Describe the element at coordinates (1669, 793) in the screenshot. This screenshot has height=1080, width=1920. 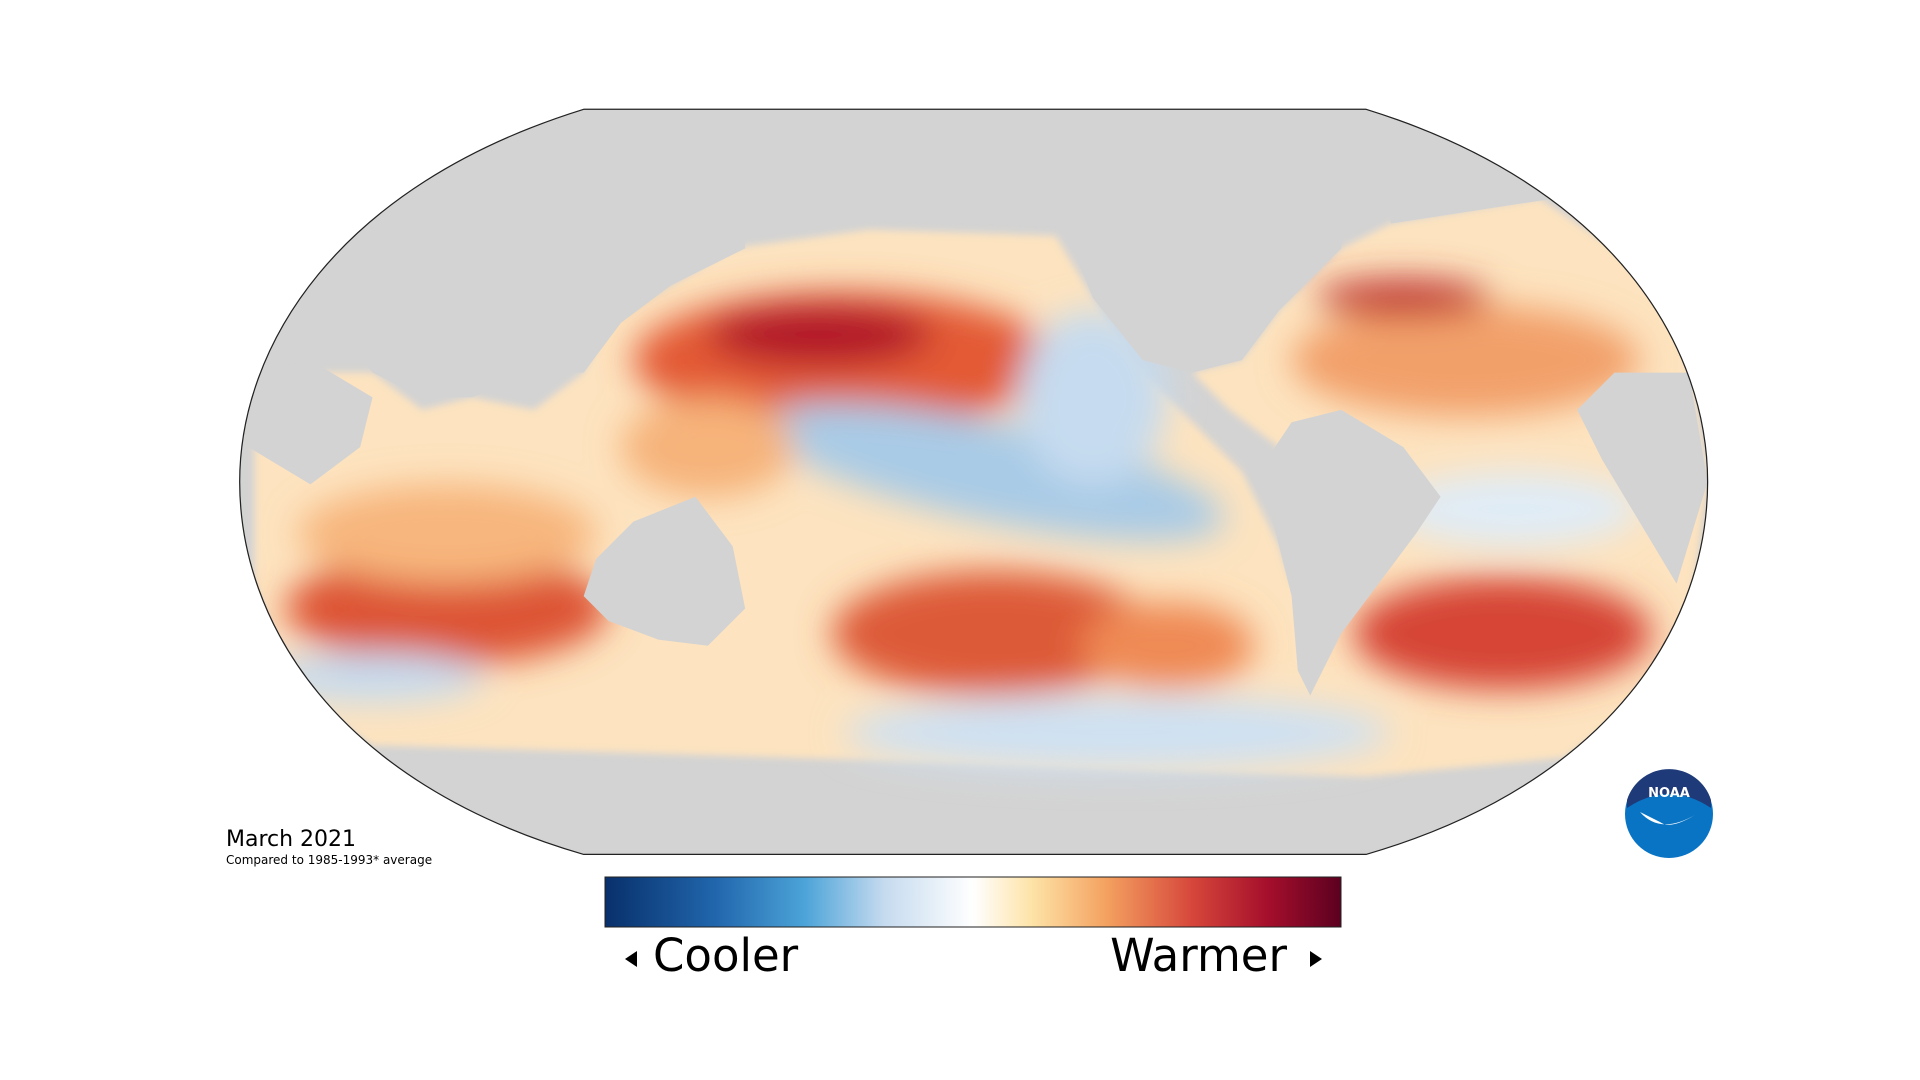
I see `logo-text: NOAA` at that location.